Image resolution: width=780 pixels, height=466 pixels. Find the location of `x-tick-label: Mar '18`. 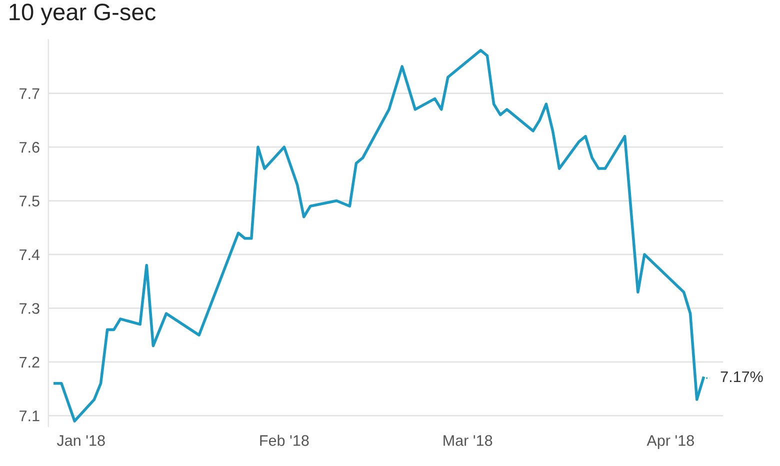

x-tick-label: Mar '18 is located at coordinates (468, 440).